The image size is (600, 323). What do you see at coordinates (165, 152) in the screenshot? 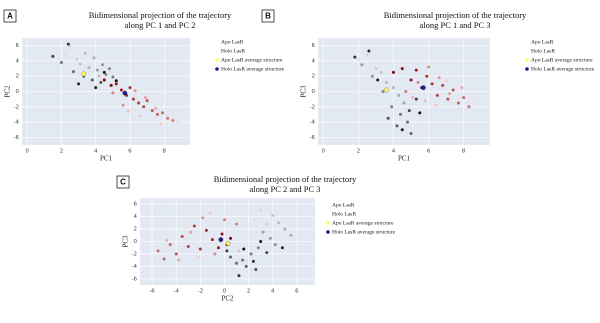
I see `x-tick-label: 8` at bounding box center [165, 152].